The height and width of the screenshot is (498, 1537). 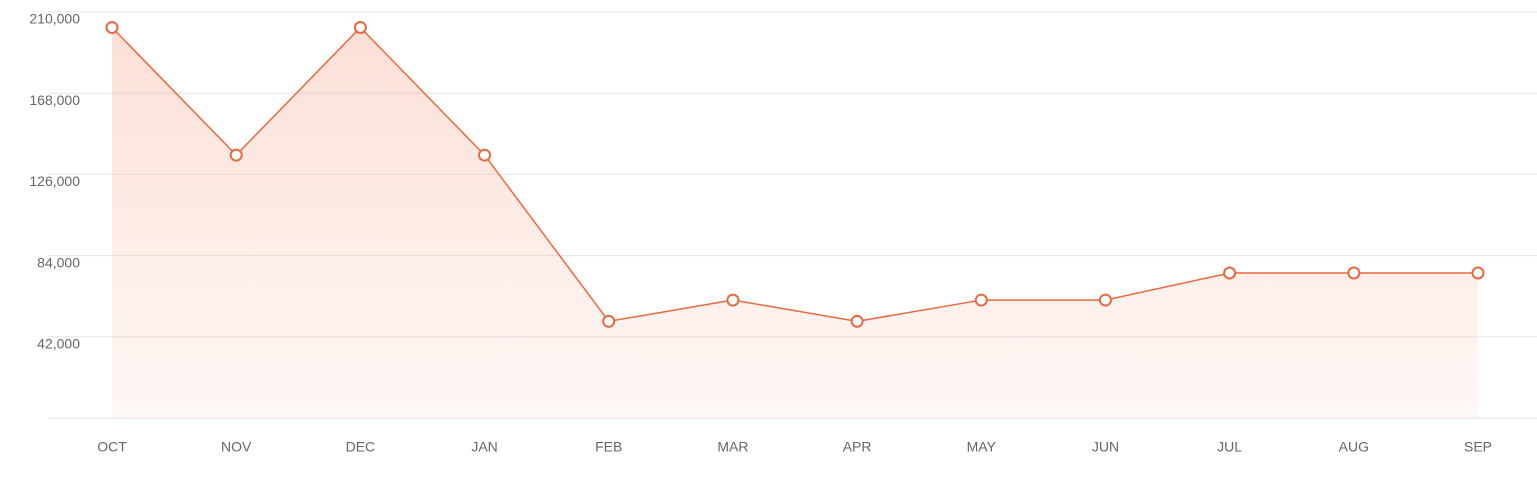 I want to click on x-tick-label: DEC, so click(x=361, y=447).